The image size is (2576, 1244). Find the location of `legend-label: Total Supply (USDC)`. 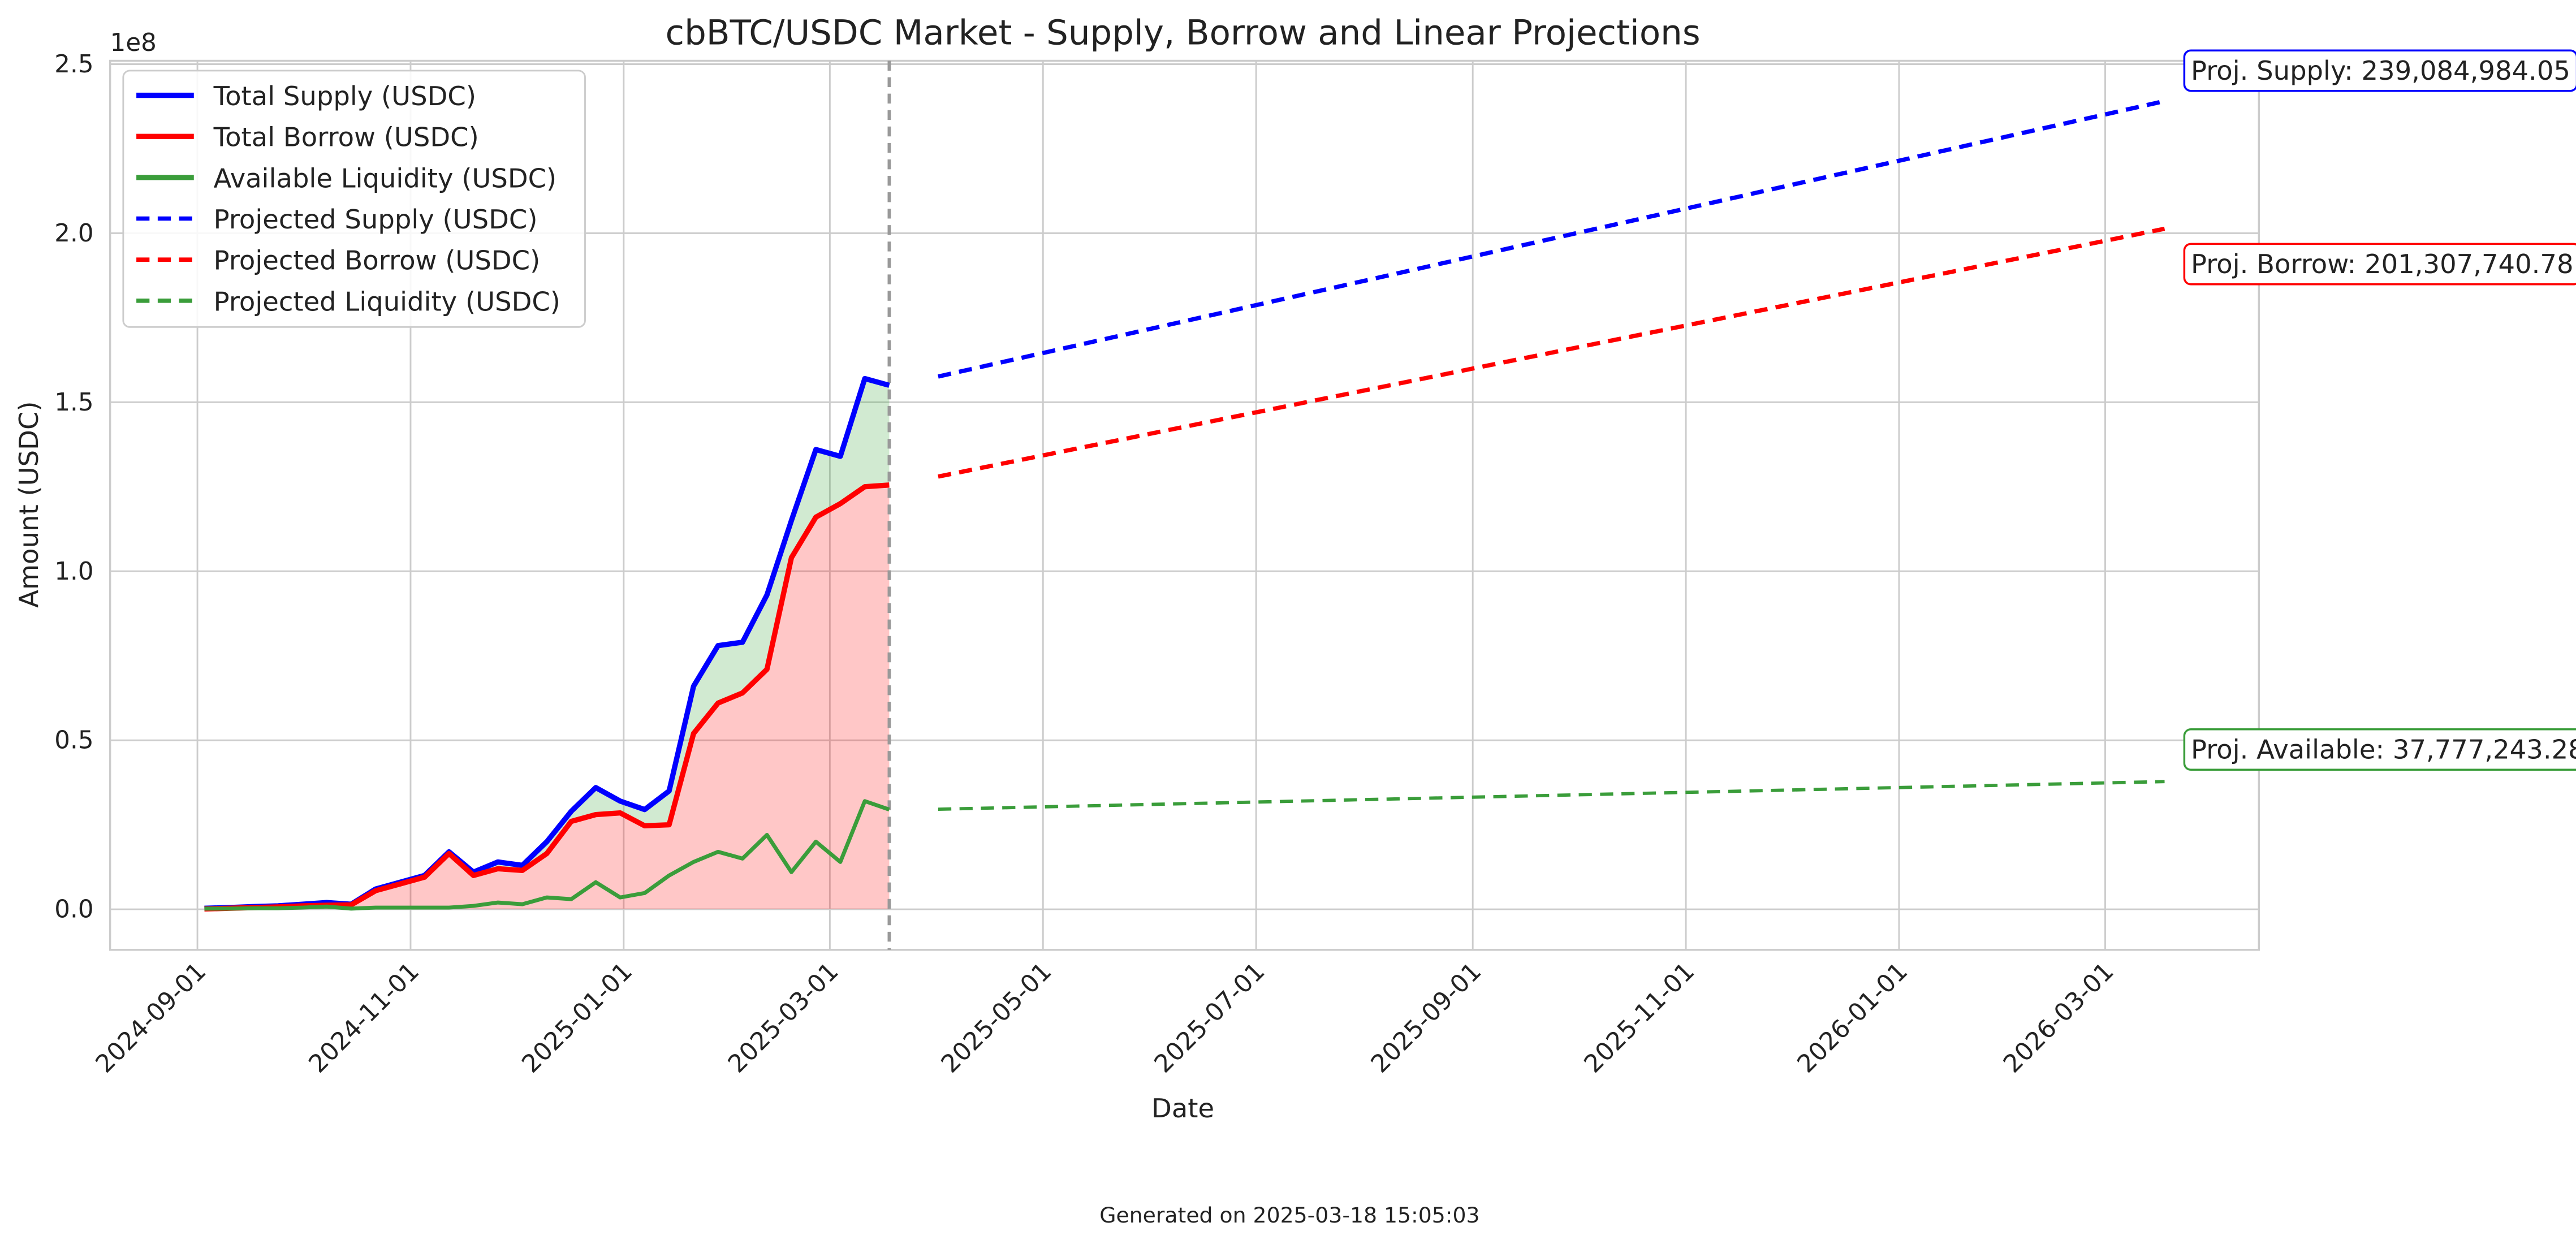

legend-label: Total Supply (USDC) is located at coordinates (344, 96).